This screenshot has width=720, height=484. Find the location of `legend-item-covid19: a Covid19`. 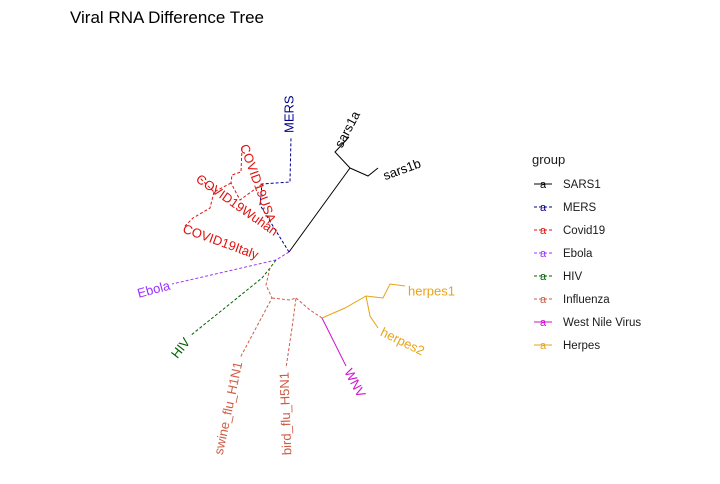

legend-item-covid19: a Covid19 is located at coordinates (569, 231).